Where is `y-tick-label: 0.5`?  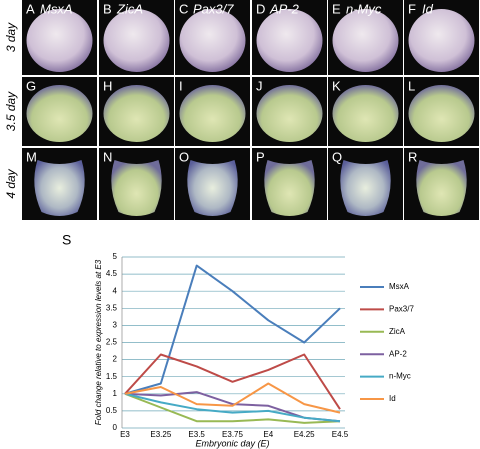
y-tick-label: 0.5 is located at coordinates (112, 410).